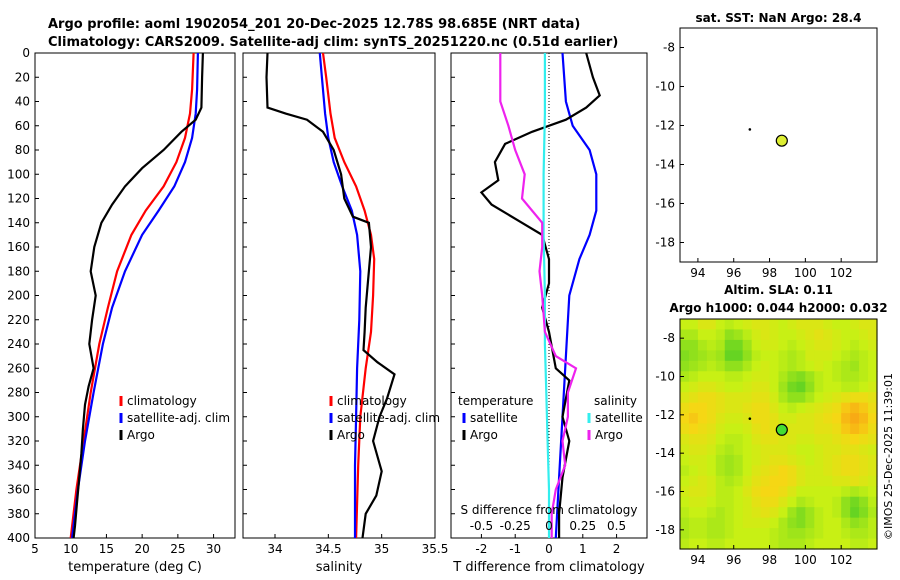 This screenshot has width=900, height=580. I want to click on sal-legend-label: climatology, so click(372, 401).